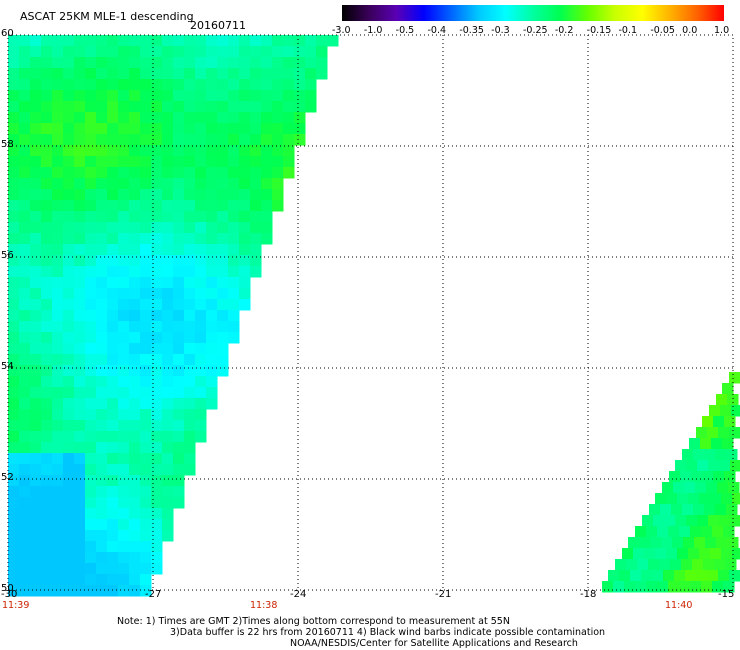 The width and height of the screenshot is (740, 650). I want to click on map-date: 20160711, so click(218, 25).